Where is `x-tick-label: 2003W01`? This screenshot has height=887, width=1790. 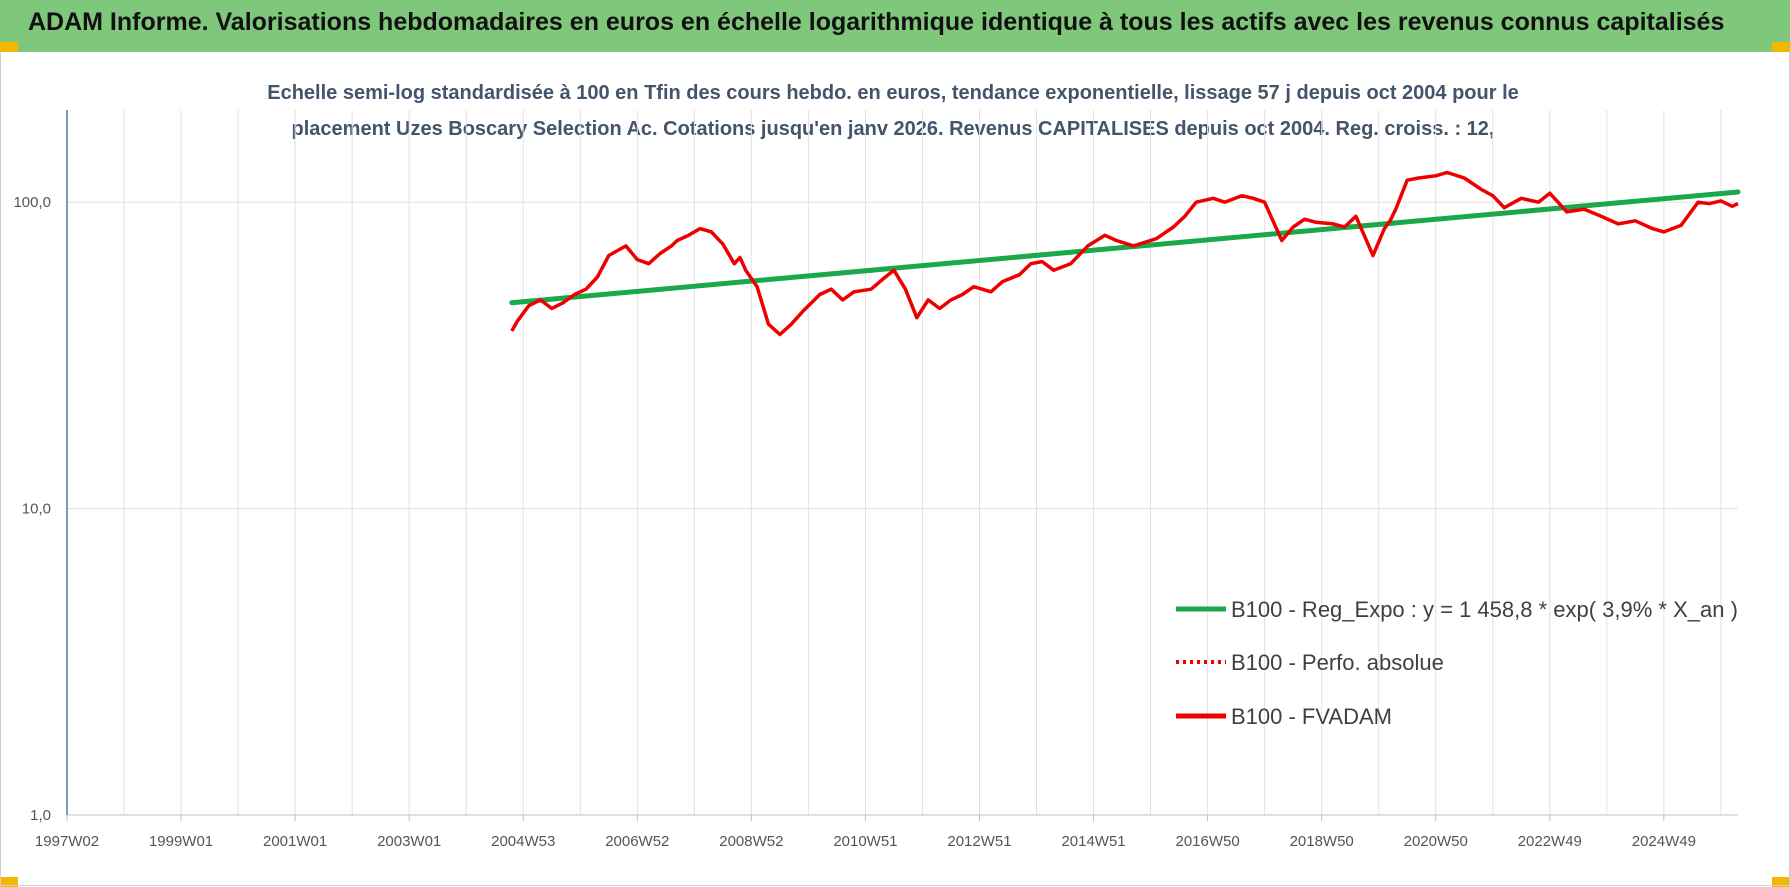
x-tick-label: 2003W01 is located at coordinates (409, 841).